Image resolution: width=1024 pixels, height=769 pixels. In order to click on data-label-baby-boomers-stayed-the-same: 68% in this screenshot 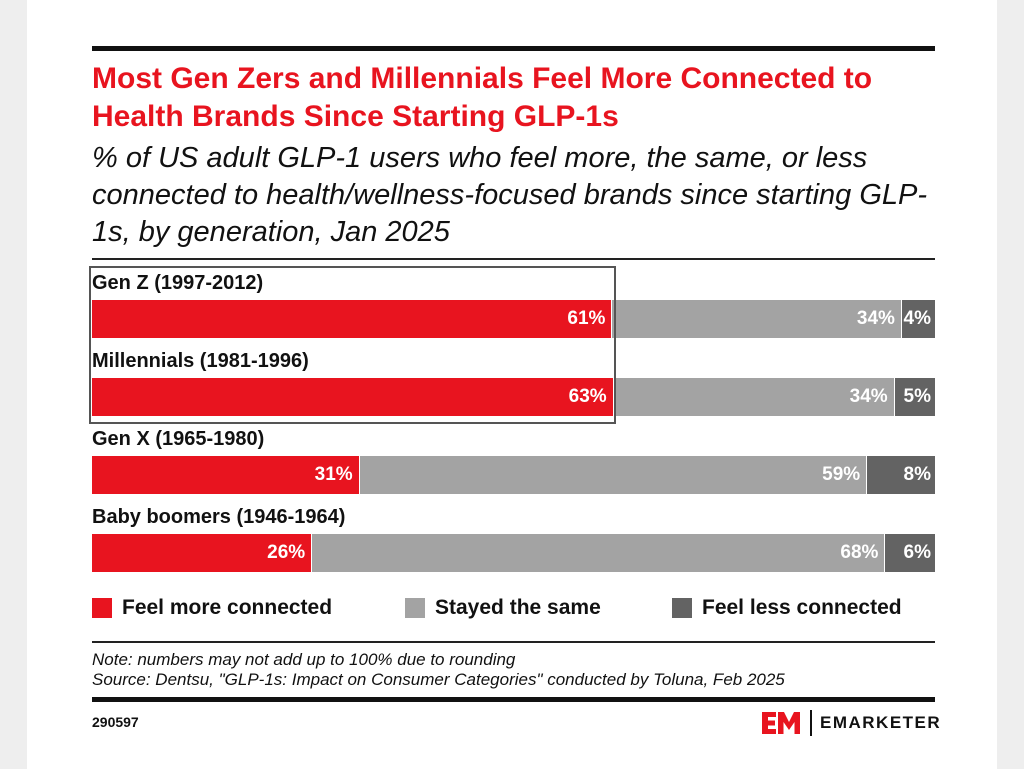, I will do `click(859, 552)`.